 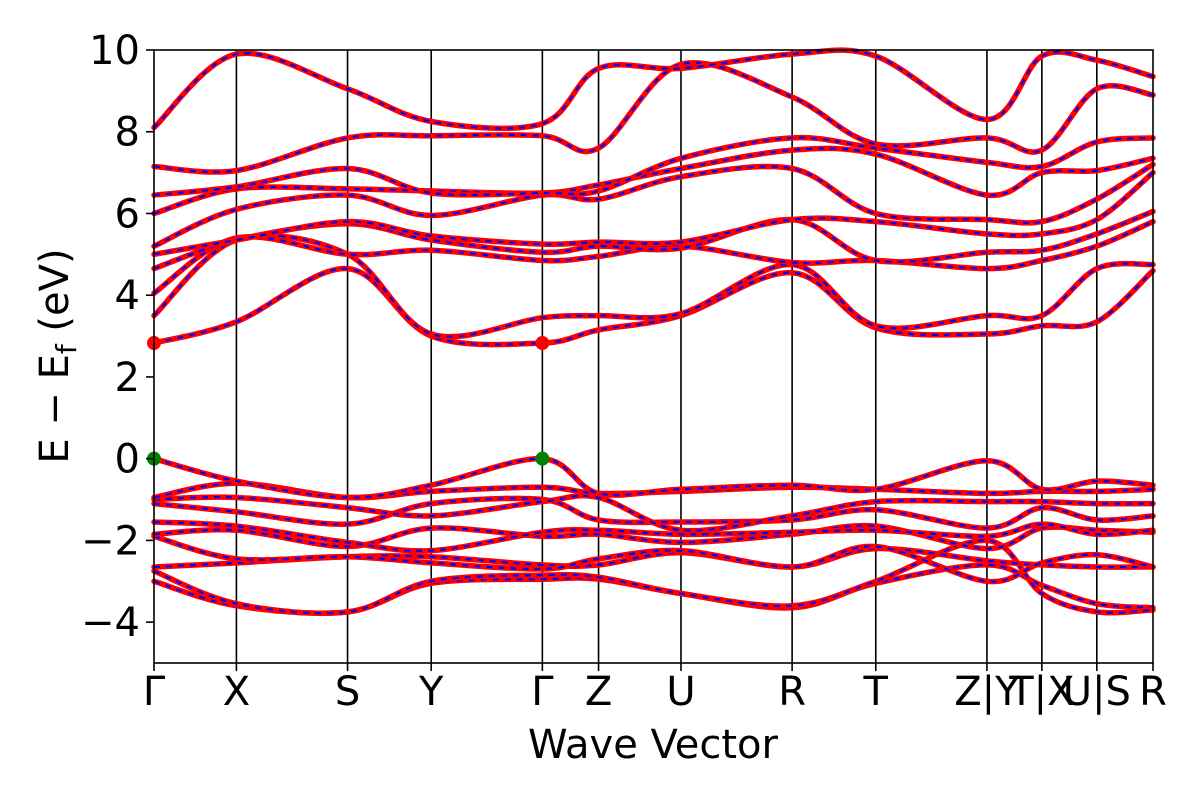 What do you see at coordinates (1041, 692) in the screenshot?
I see `x-tick-label: T|X` at bounding box center [1041, 692].